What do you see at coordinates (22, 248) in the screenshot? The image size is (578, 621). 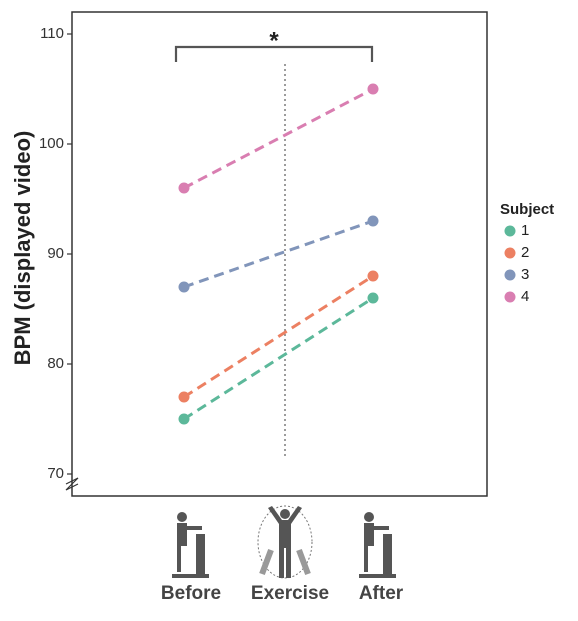 I see `y-axis-label: BPM (displayed video)` at bounding box center [22, 248].